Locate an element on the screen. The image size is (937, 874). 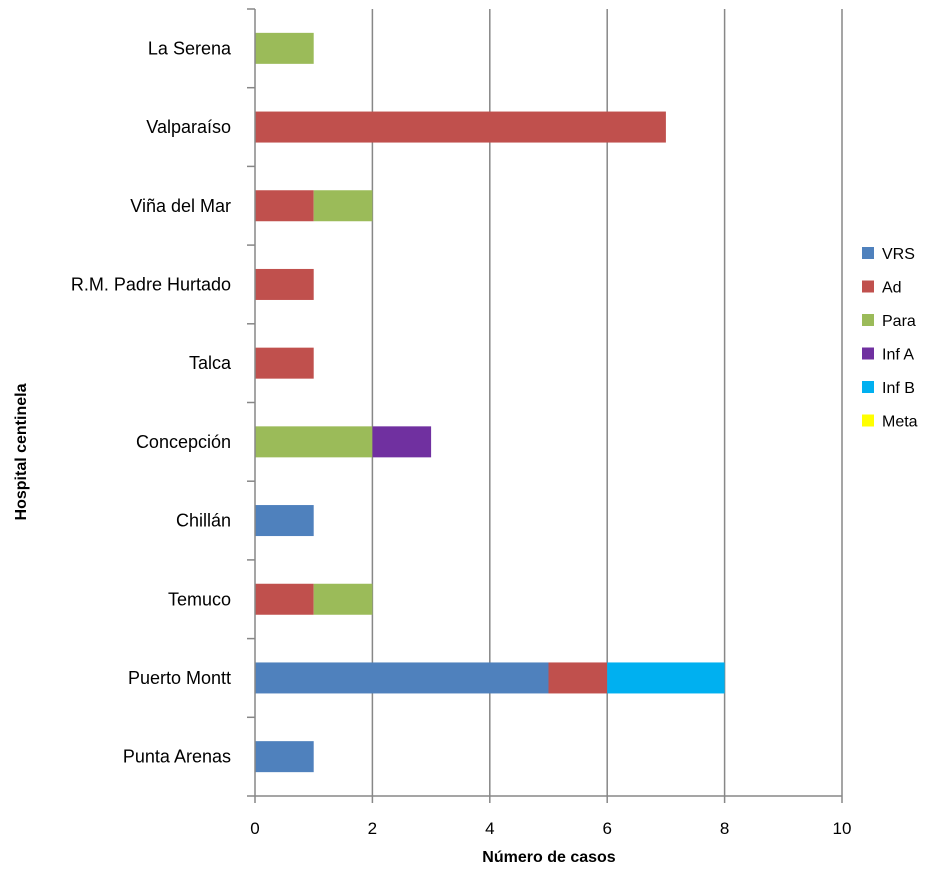
category-label: Temuco is located at coordinates (199, 599).